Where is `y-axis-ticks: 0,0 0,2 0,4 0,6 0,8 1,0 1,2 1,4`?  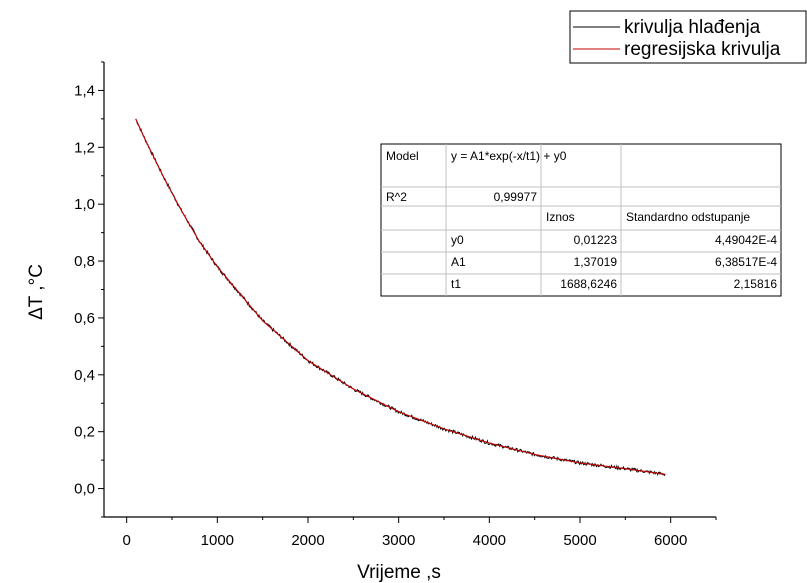 y-axis-ticks: 0,0 0,2 0,4 0,6 0,8 1,0 1,2 1,4 is located at coordinates (89, 289).